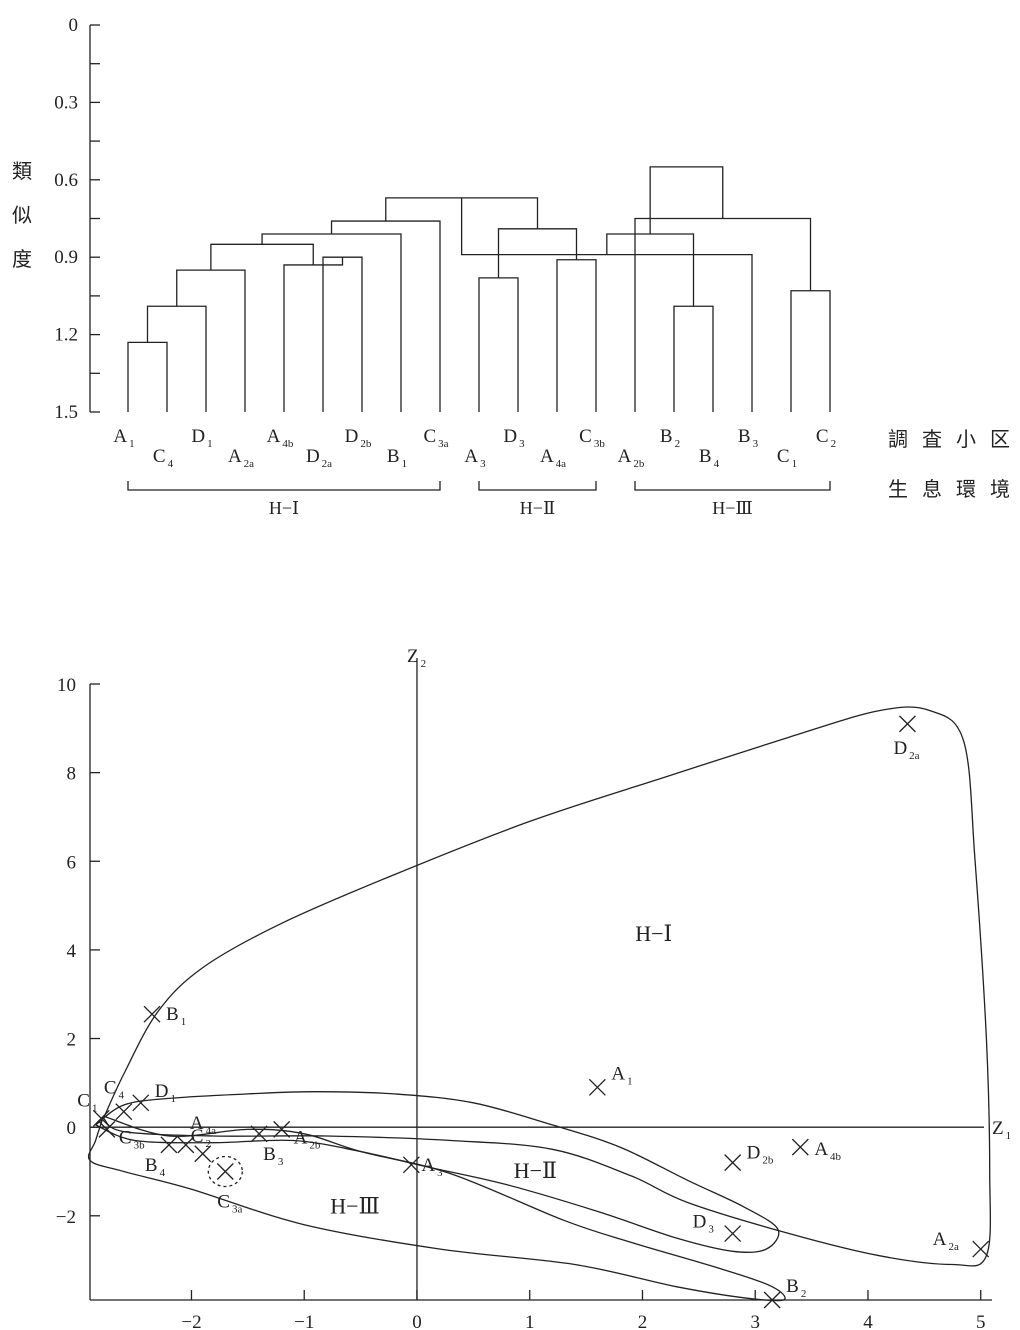 Image resolution: width=1020 pixels, height=1330 pixels. I want to click on scatter-x-tick-label: 2, so click(643, 1321).